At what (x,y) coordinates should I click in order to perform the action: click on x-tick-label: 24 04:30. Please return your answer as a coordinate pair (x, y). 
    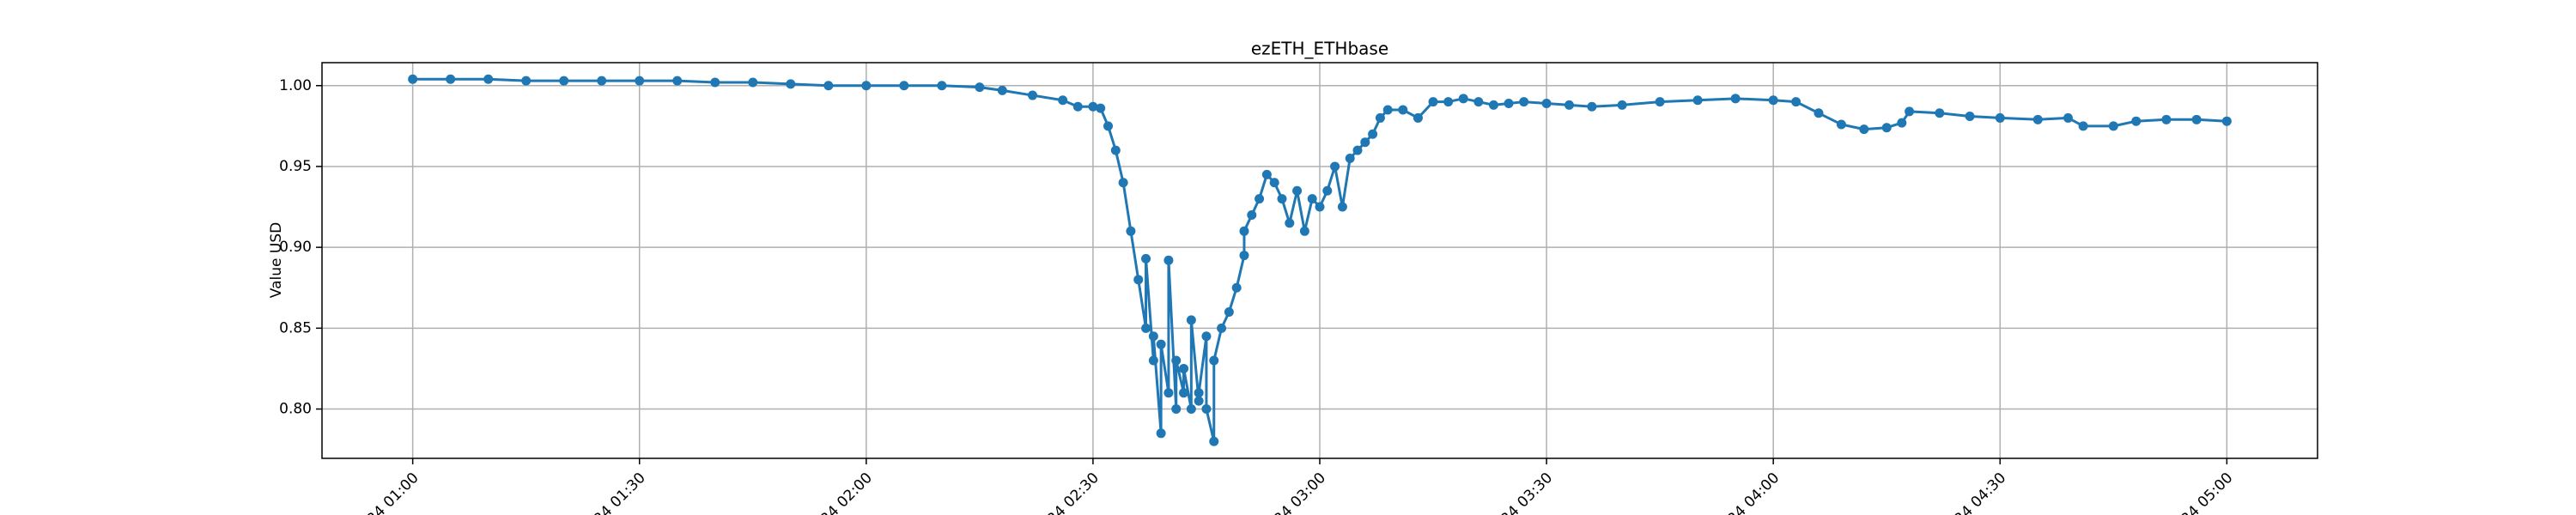
    Looking at the image, I should click on (1980, 492).